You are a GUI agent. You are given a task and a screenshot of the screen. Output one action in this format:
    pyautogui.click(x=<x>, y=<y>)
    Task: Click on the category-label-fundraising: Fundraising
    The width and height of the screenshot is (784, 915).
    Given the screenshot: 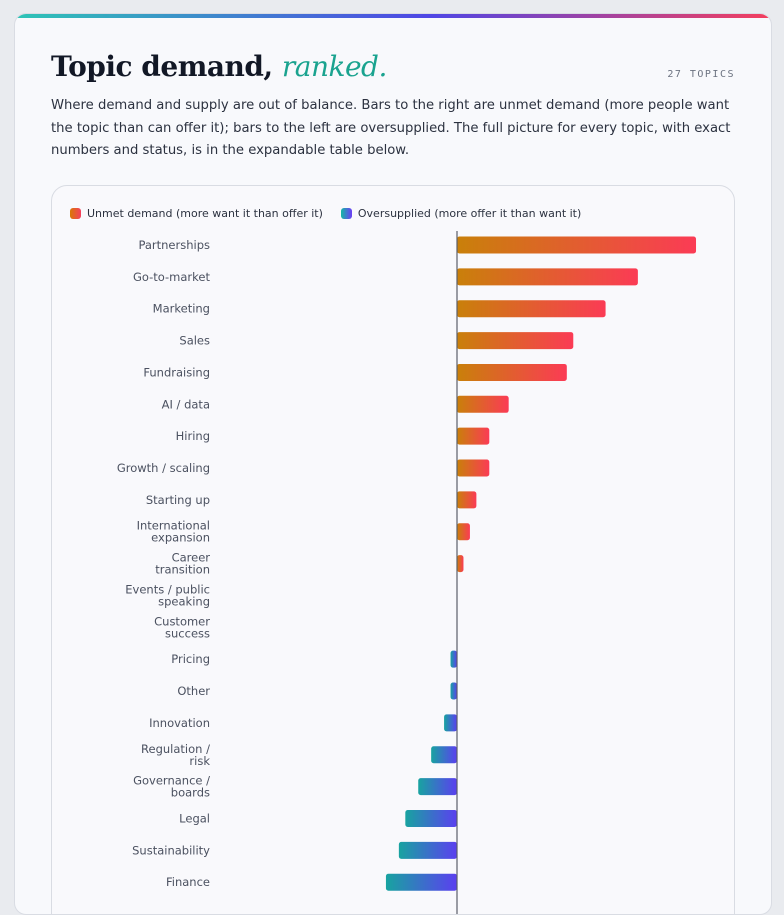 What is the action you would take?
    pyautogui.click(x=176, y=372)
    